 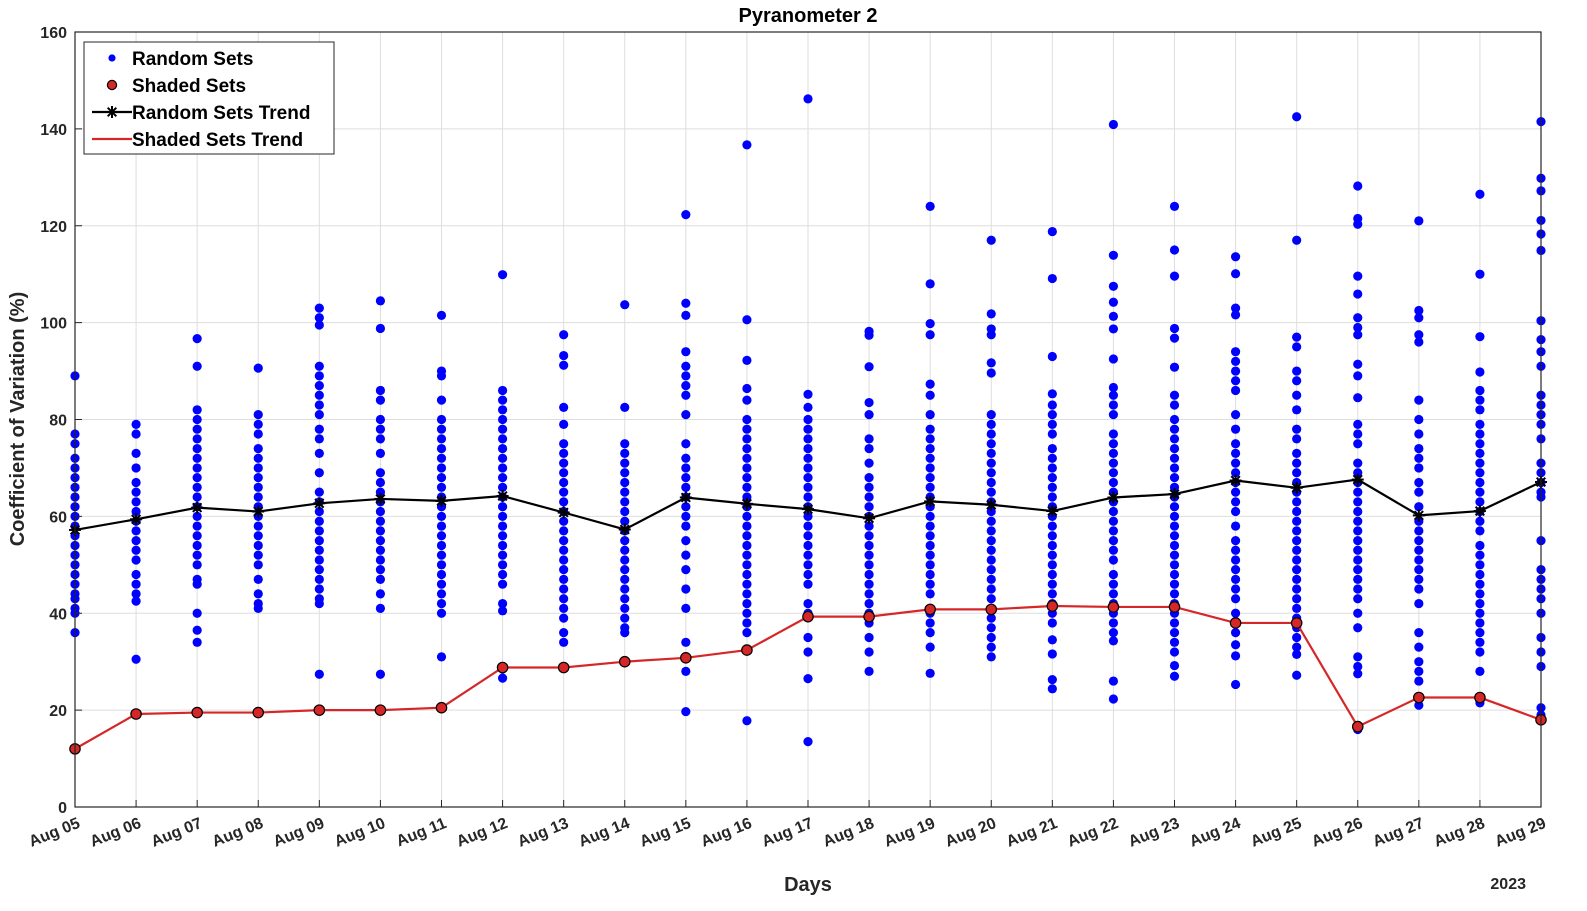 What do you see at coordinates (18, 419) in the screenshot?
I see `y-axis-title: Coefficient of Variation (%)` at bounding box center [18, 419].